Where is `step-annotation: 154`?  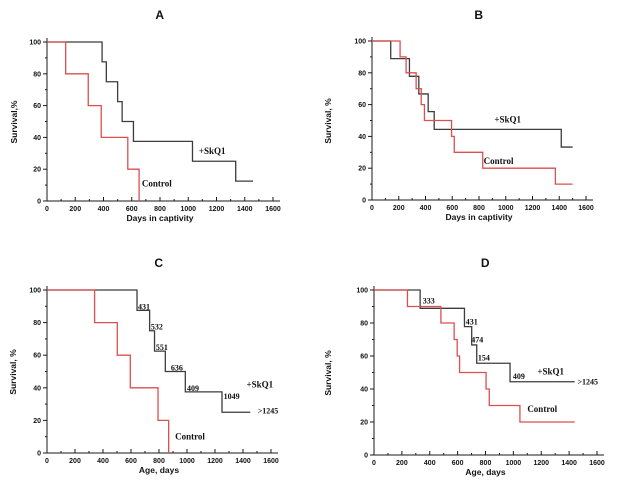
step-annotation: 154 is located at coordinates (484, 358).